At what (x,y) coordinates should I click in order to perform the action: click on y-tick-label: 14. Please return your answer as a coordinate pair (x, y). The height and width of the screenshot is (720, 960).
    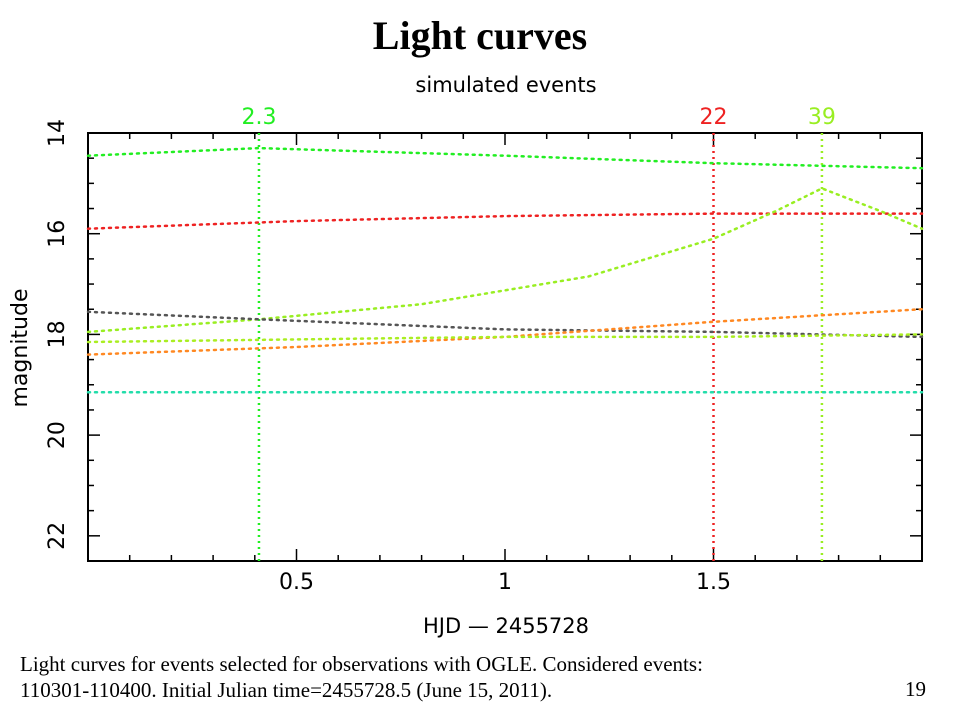
    Looking at the image, I should click on (57, 133).